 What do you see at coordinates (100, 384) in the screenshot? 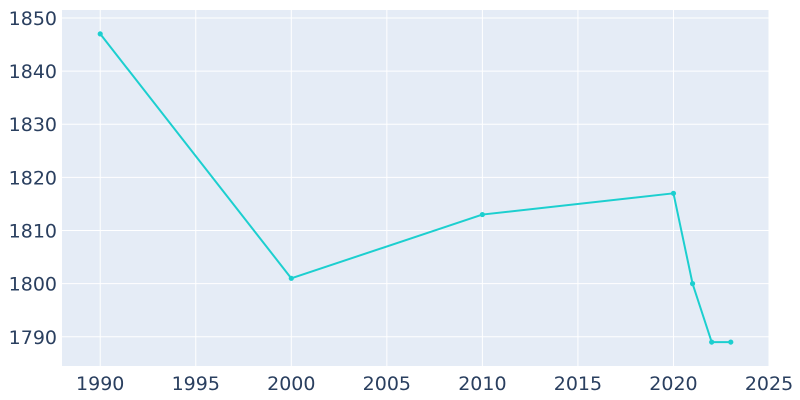
I see `x-tick-label: 1990` at bounding box center [100, 384].